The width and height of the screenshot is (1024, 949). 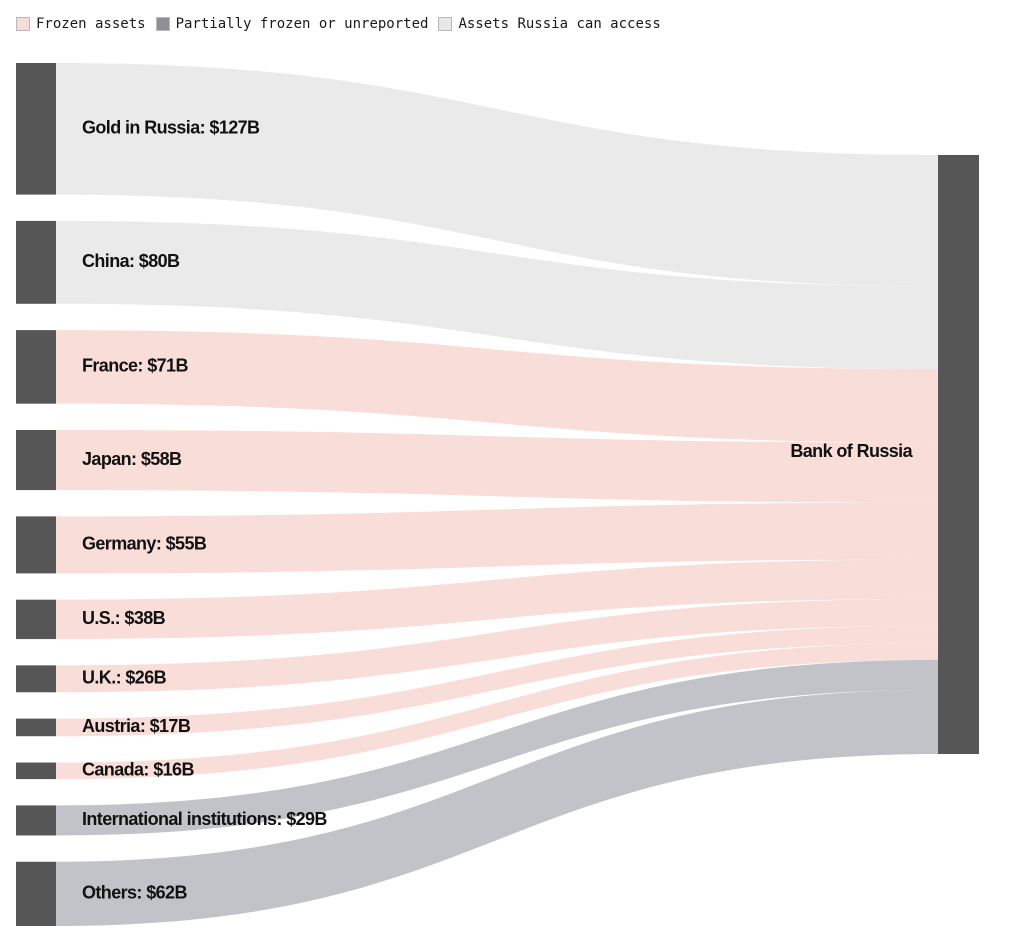 What do you see at coordinates (36, 727) in the screenshot?
I see `node-austria` at bounding box center [36, 727].